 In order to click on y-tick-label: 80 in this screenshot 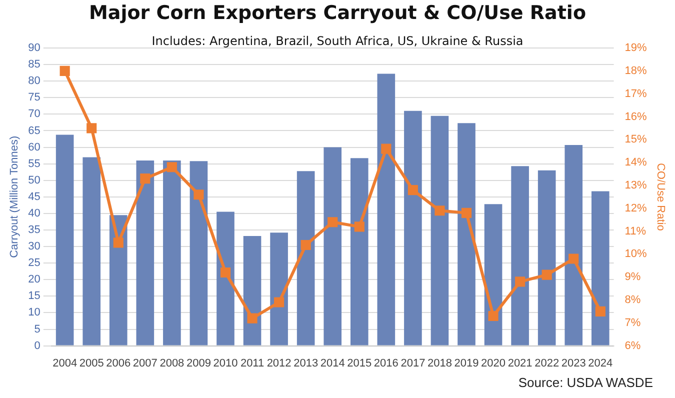, I will do `click(34, 81)`.